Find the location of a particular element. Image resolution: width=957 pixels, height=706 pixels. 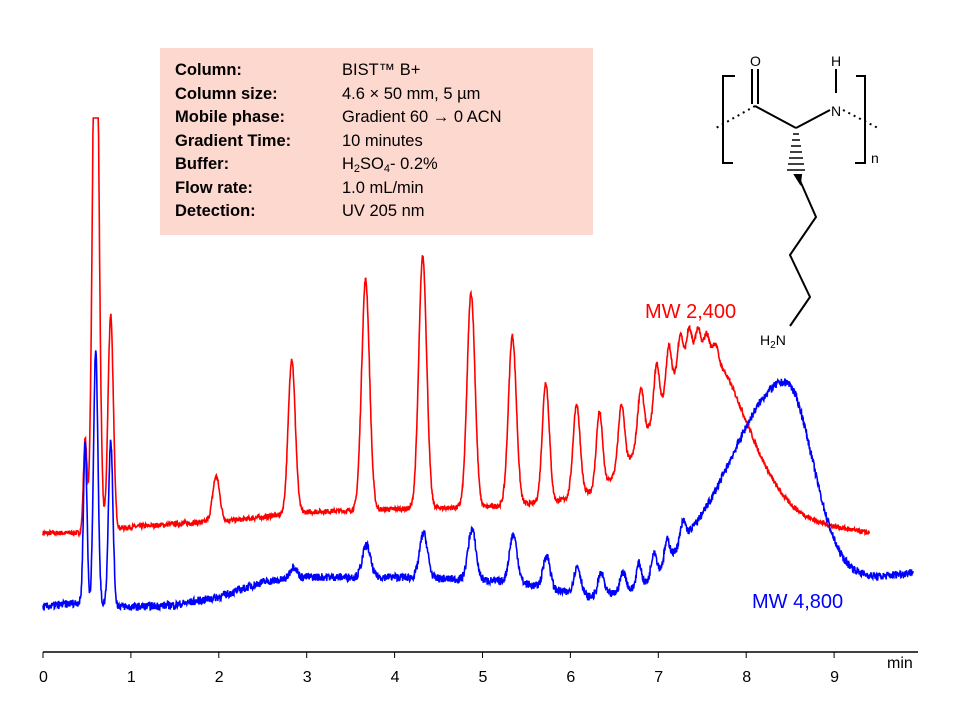

x-tick-label: 0 is located at coordinates (43, 677).